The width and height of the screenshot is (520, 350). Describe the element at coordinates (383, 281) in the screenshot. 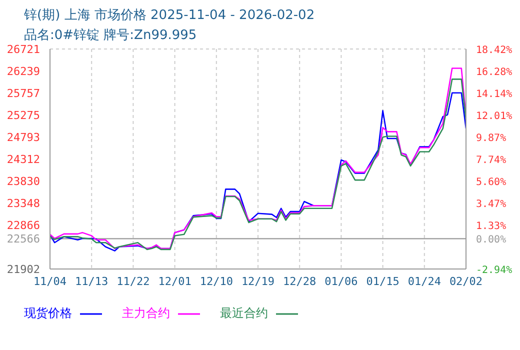

I see `x-tick-label: 01/15` at that location.